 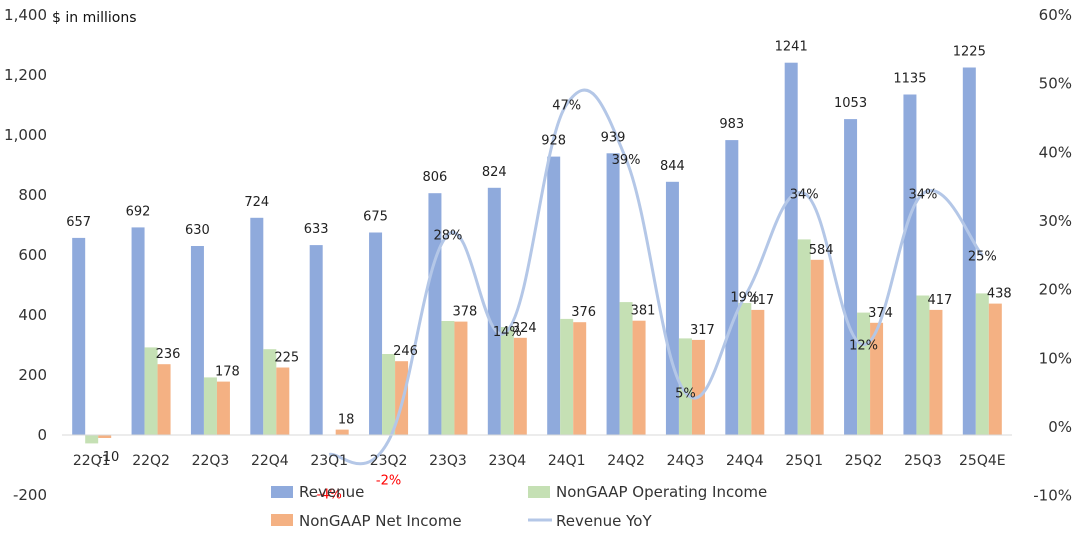 What do you see at coordinates (982, 461) in the screenshot?
I see `x-tick-label: 25Q4E` at bounding box center [982, 461].